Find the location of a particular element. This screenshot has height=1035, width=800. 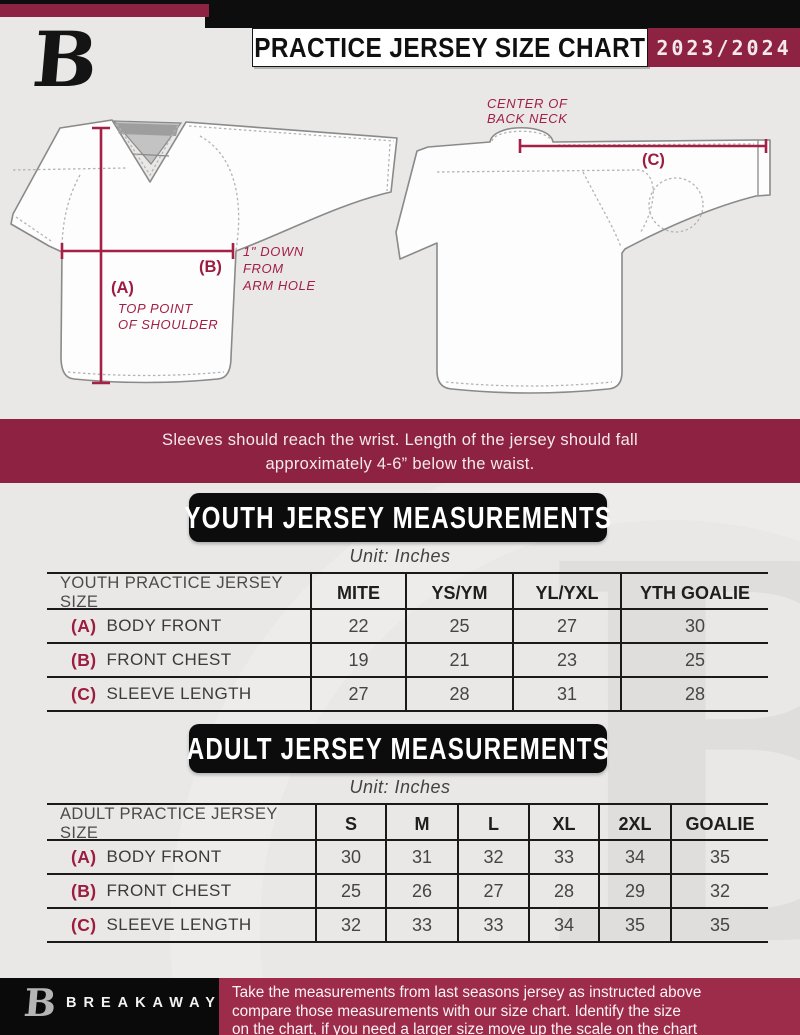

table-header-row: ADULT PRACTICE JERSEY SIZE S M L XL 2XL GOALIE is located at coordinates (407, 824).